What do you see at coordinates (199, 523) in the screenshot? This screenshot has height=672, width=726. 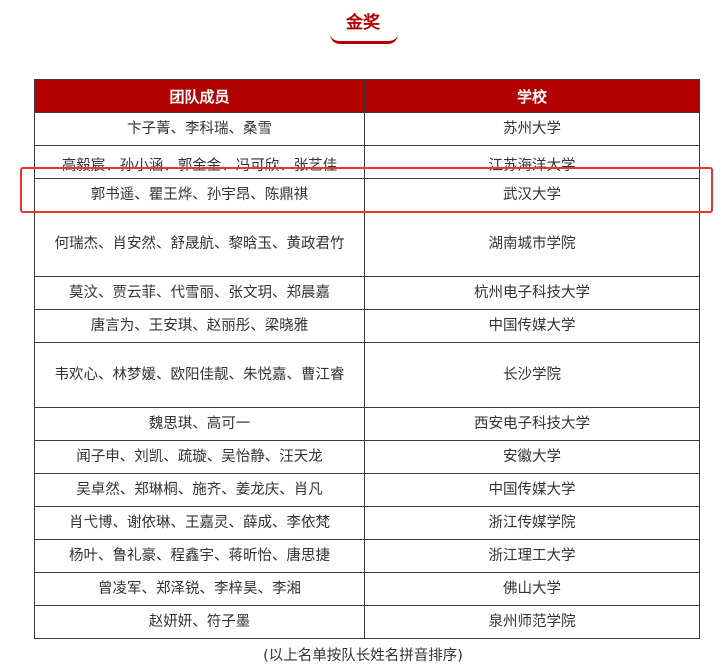 I see `members-cell: 肖弋博、谢依琳、王嘉灵、薛成、李依梵` at bounding box center [199, 523].